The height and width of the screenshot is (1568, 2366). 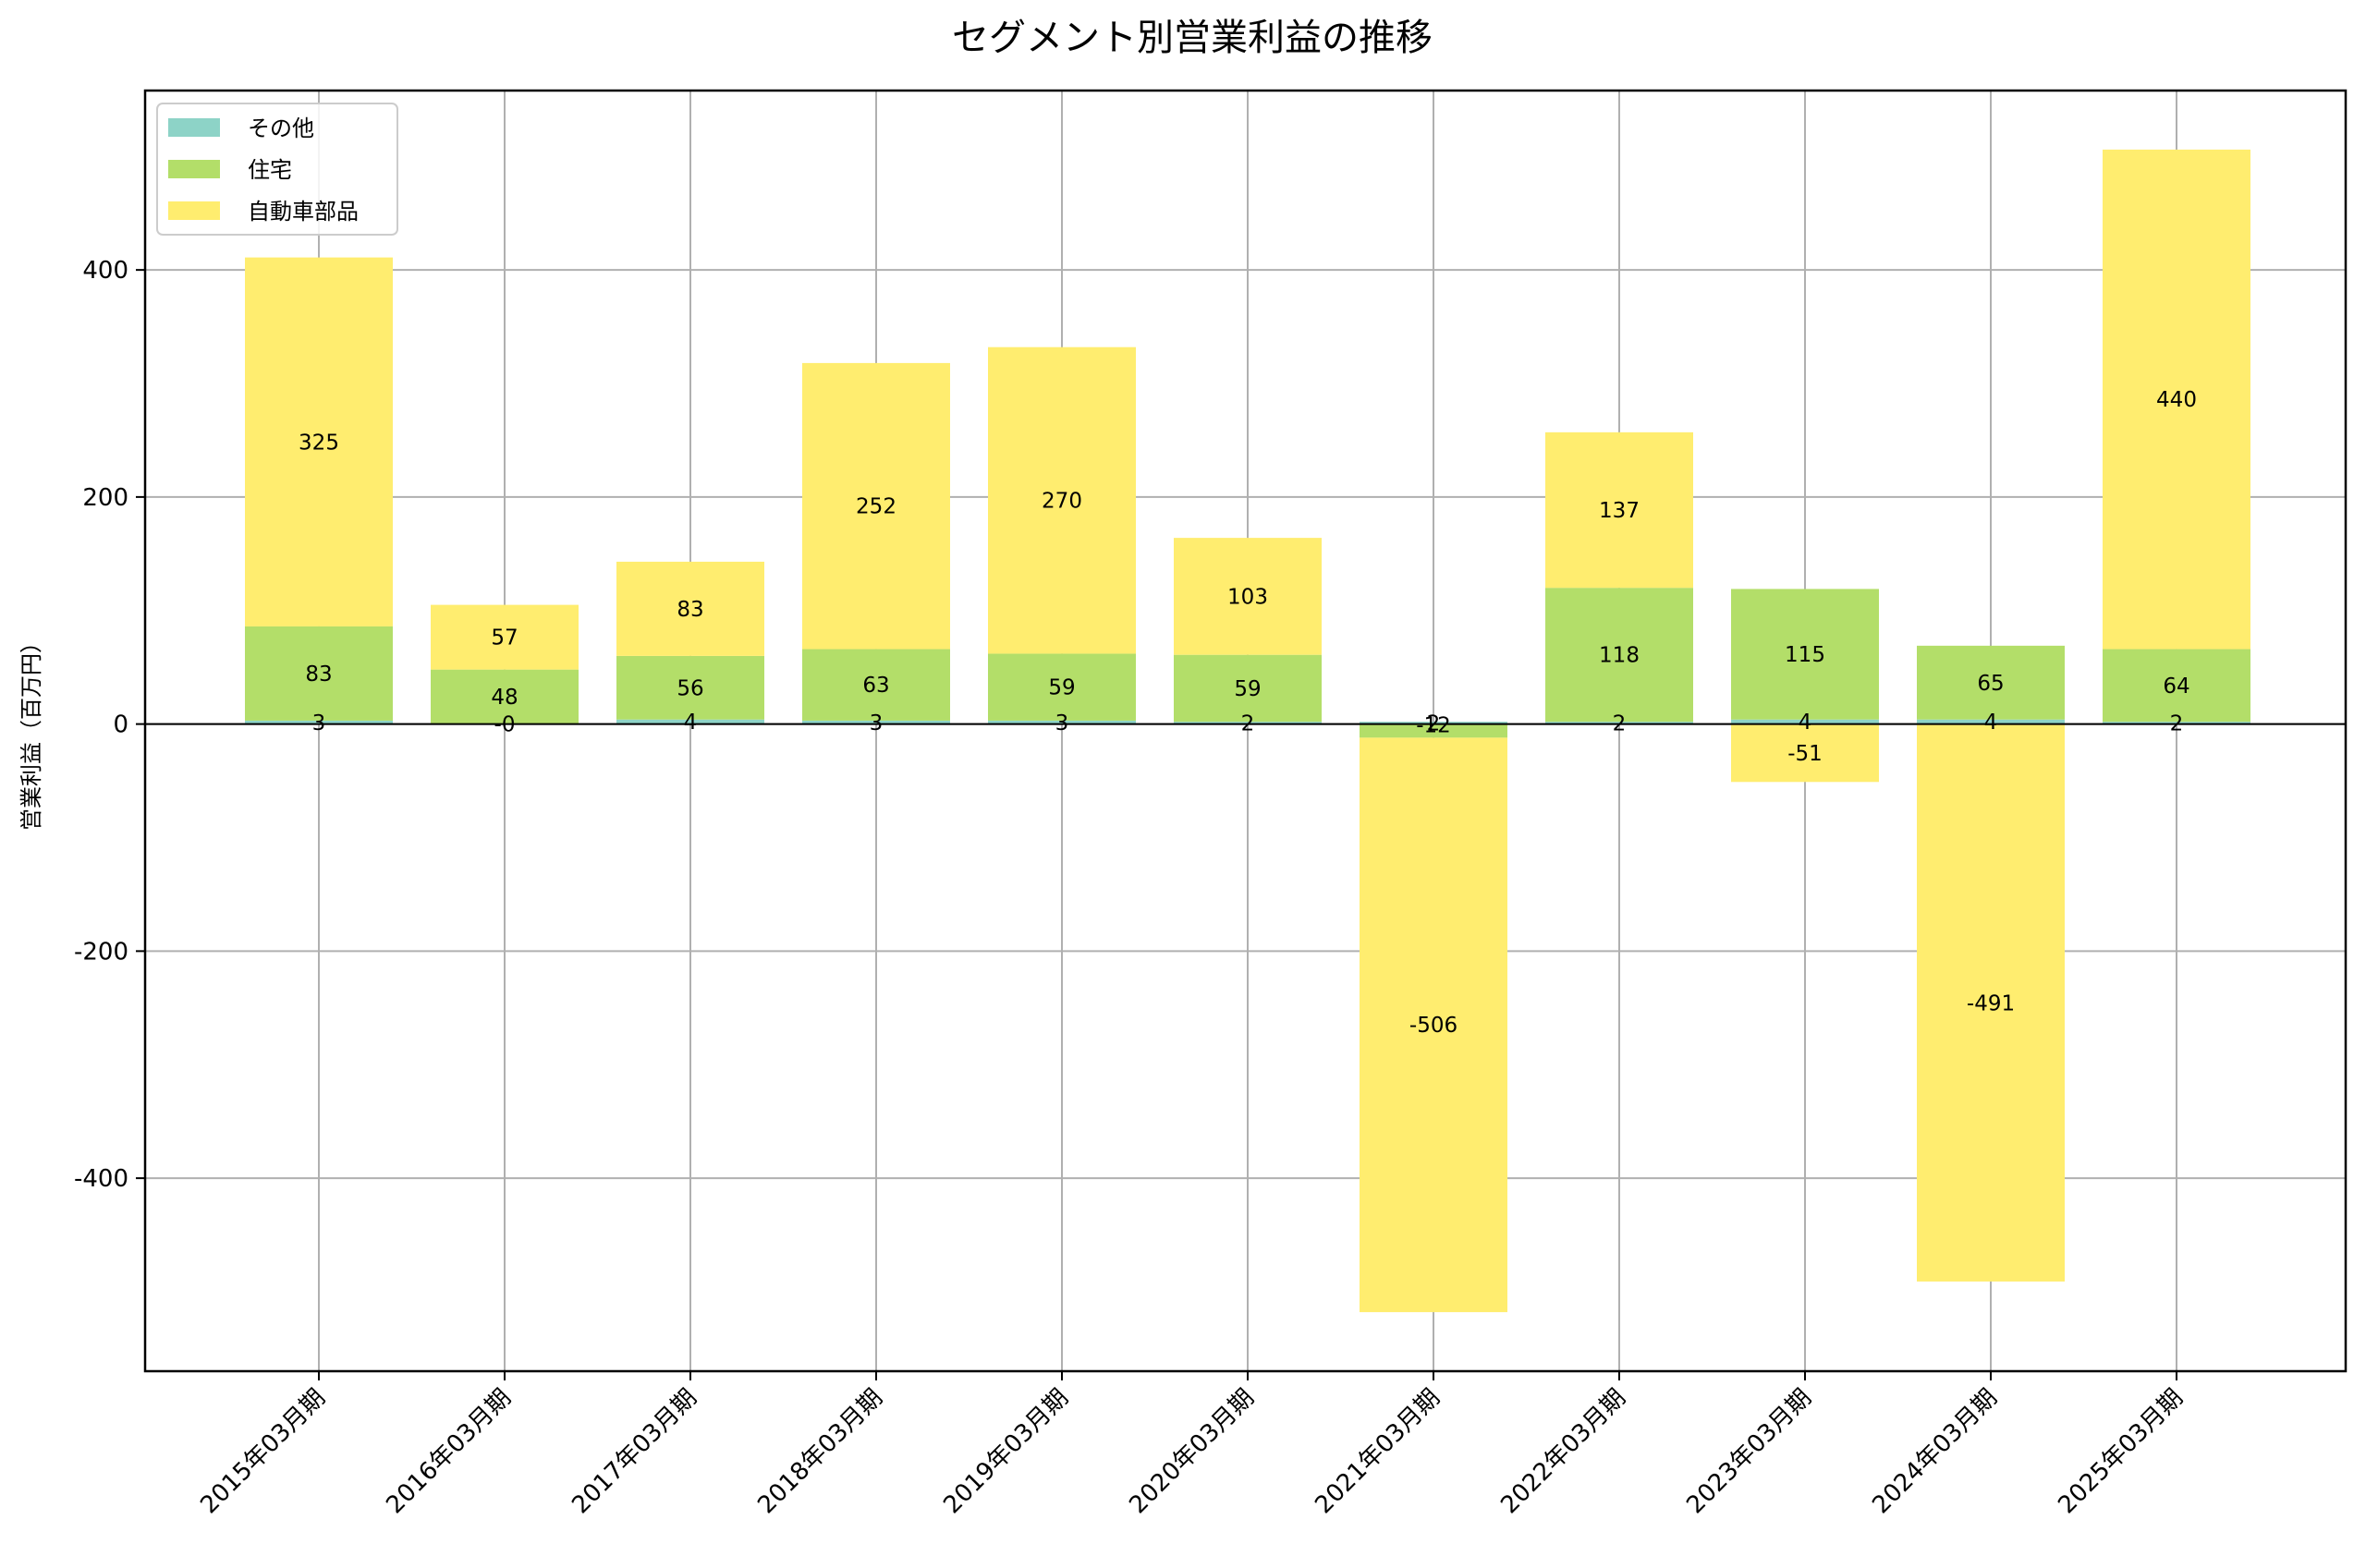 I want to click on y-tick-label-0: -400, so click(x=101, y=1179).